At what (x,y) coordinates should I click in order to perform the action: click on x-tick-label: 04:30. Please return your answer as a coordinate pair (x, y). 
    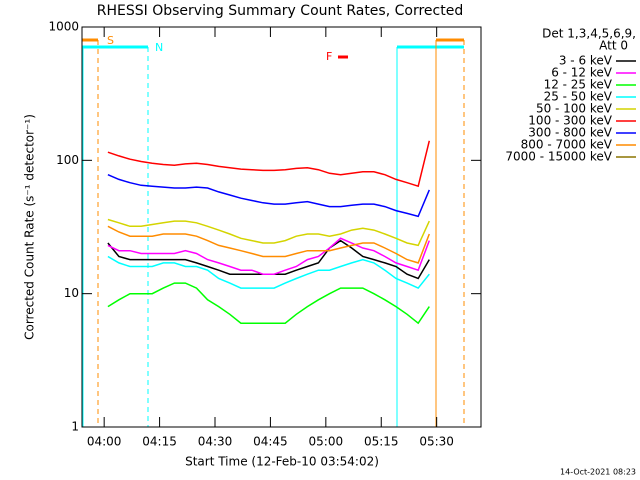
    Looking at the image, I should click on (215, 442).